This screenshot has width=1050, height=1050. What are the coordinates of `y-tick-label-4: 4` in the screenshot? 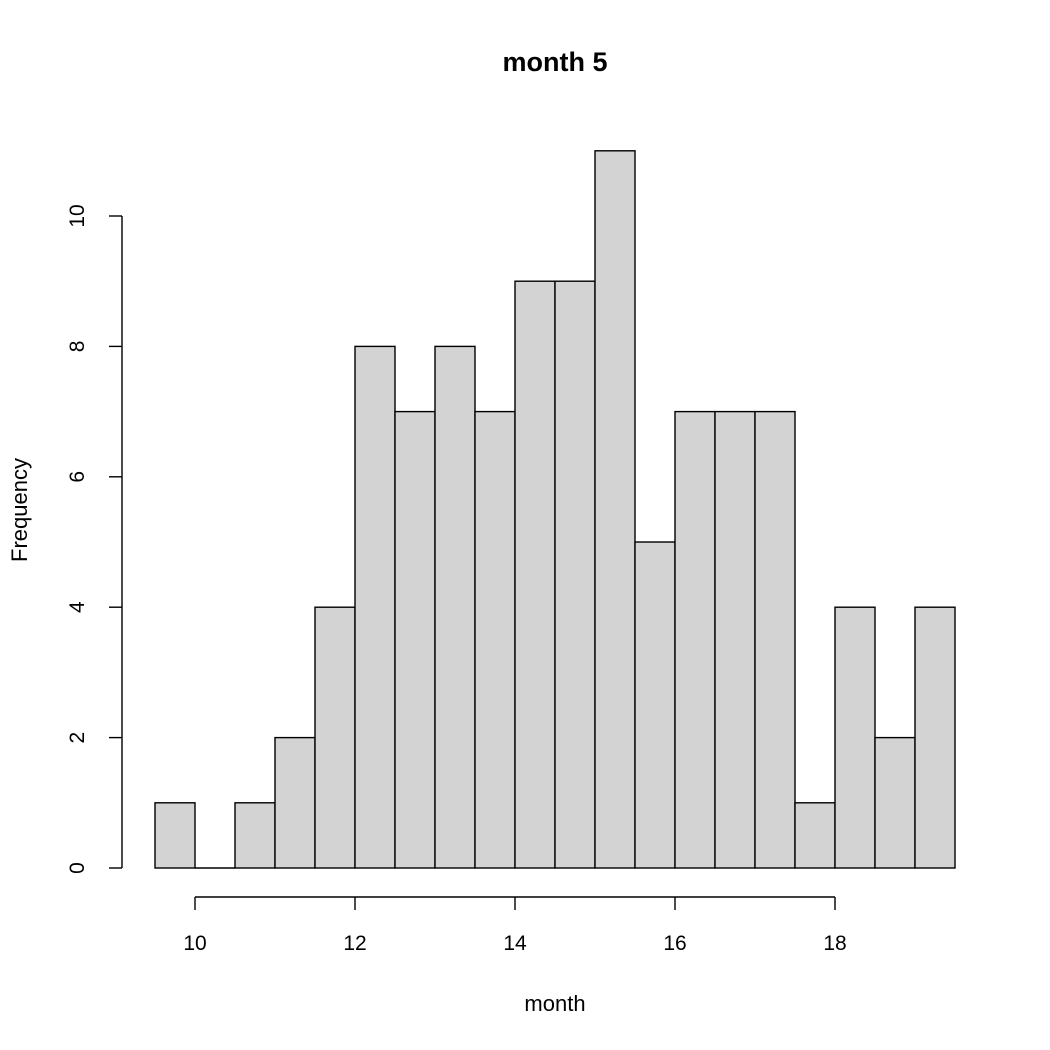 It's located at (77, 607).